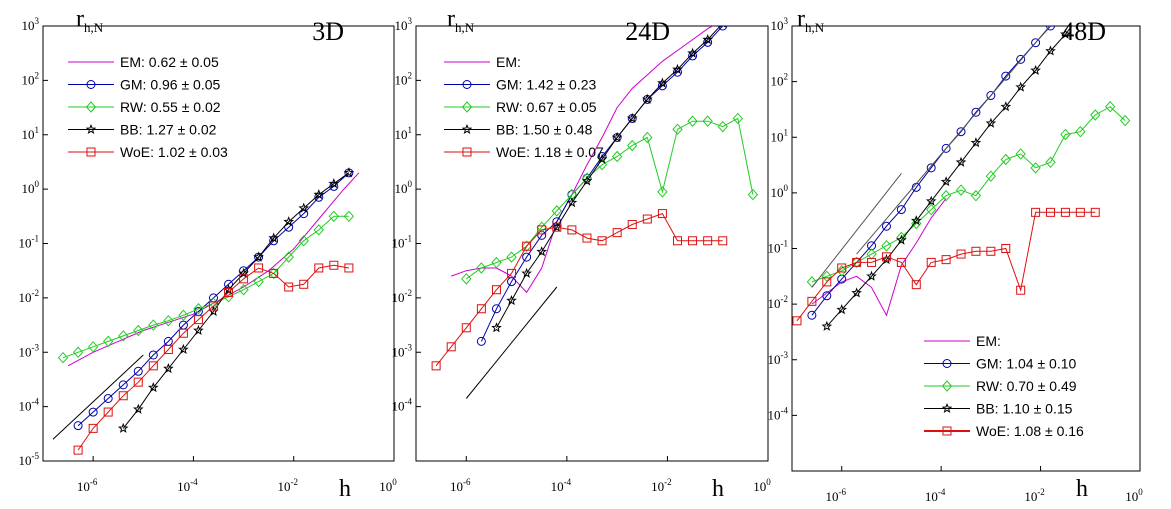 This screenshot has width=1171, height=509. What do you see at coordinates (91, 129) in the screenshot?
I see `legend-marker-bb` at bounding box center [91, 129].